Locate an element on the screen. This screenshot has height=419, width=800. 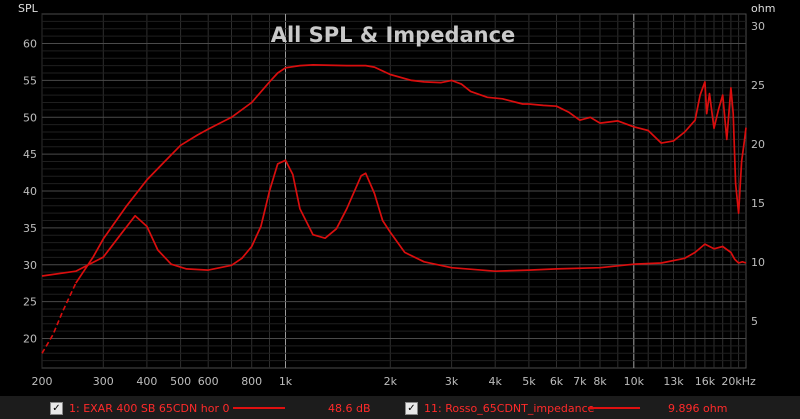
x-tick-label: 600 is located at coordinates (208, 381).